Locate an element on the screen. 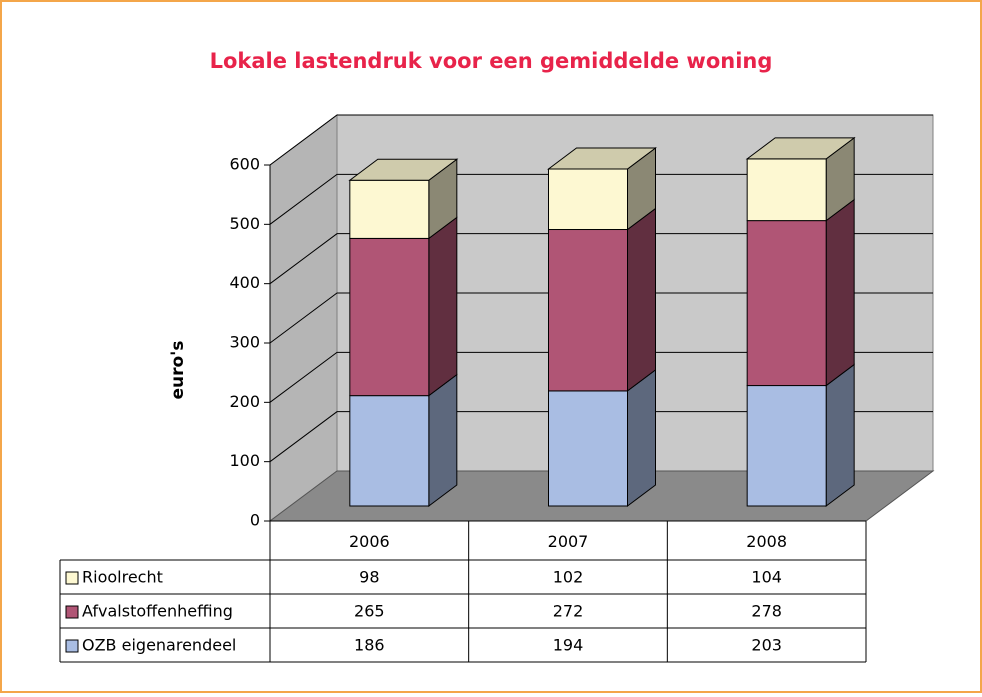 The width and height of the screenshot is (982, 697). y-tick-label: 100 is located at coordinates (244, 460).